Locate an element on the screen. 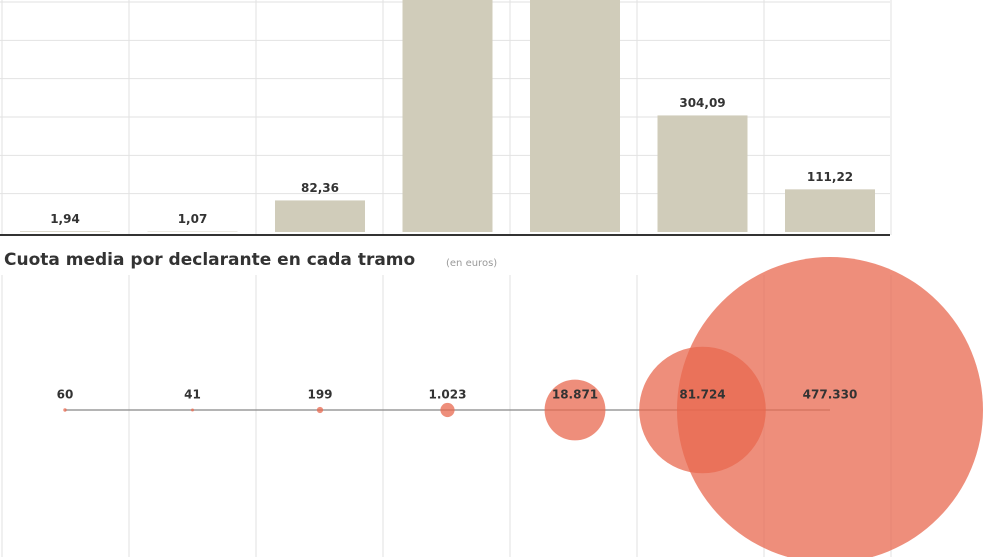  bar-value-label: 111,22 is located at coordinates (830, 177).